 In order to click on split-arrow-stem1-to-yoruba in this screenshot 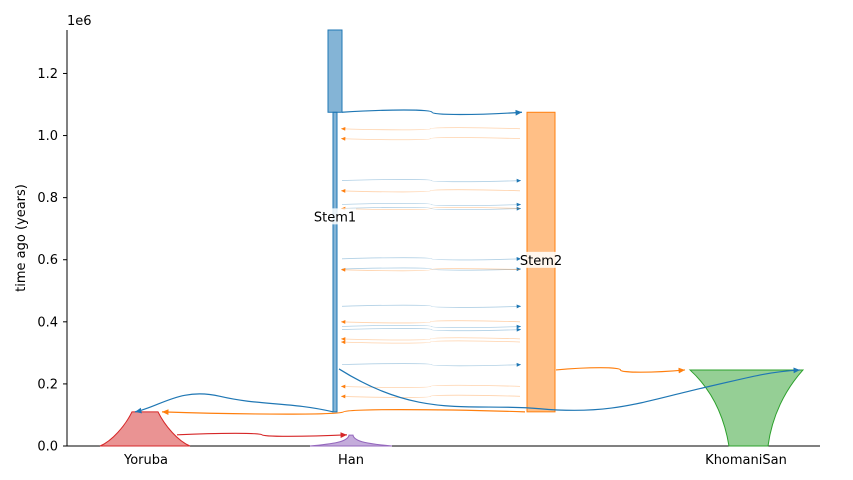, I will do `click(234, 403)`.